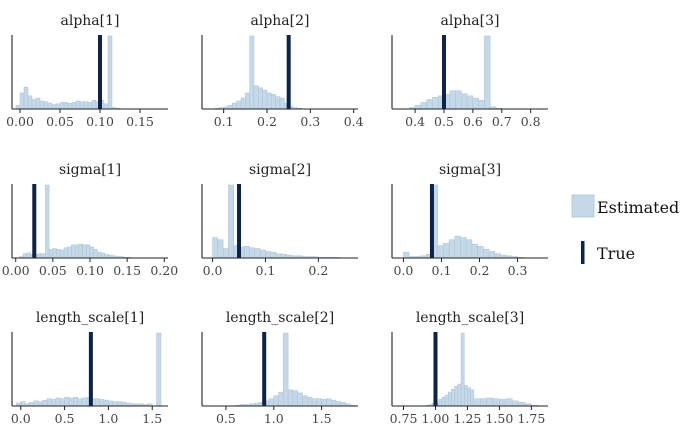 This screenshot has width=700, height=432. What do you see at coordinates (87, 71) in the screenshot?
I see `histogram-panel: alpha[1] 0.00 0.05 0.10 0.15` at bounding box center [87, 71].